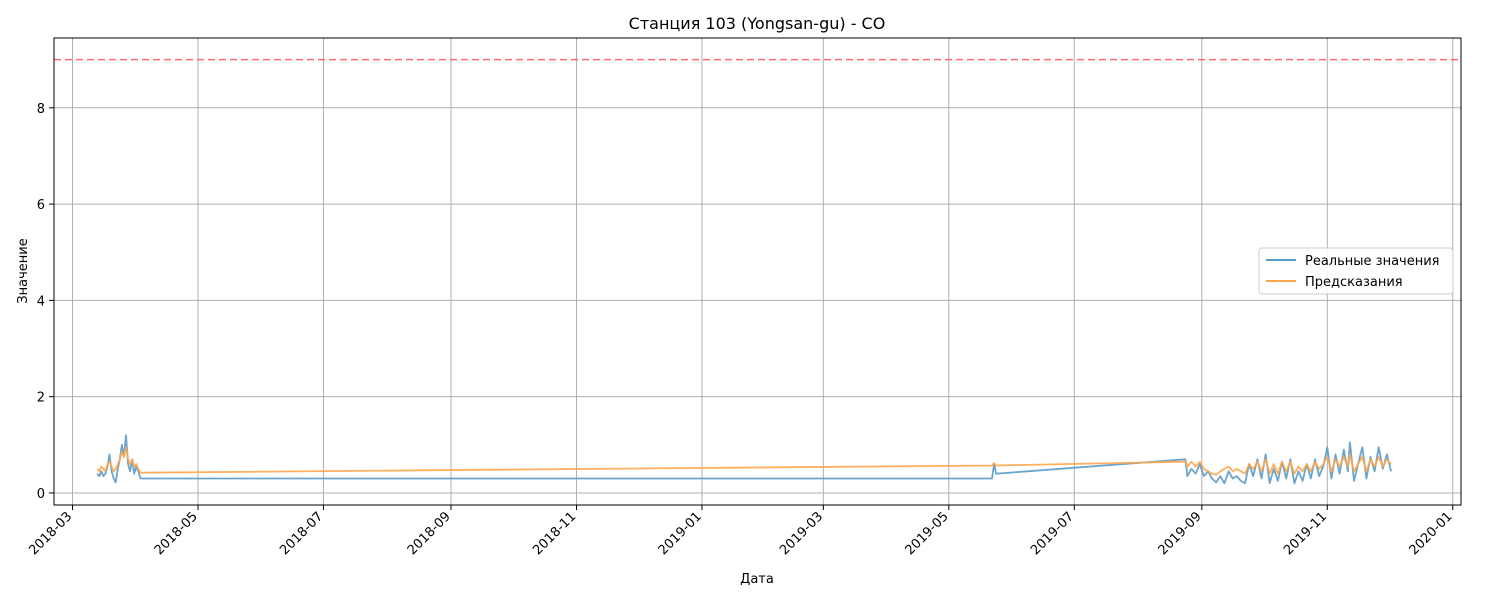 The image size is (1500, 600). Describe the element at coordinates (1354, 282) in the screenshot. I see `legend-label-predicted: Предсказания` at that location.